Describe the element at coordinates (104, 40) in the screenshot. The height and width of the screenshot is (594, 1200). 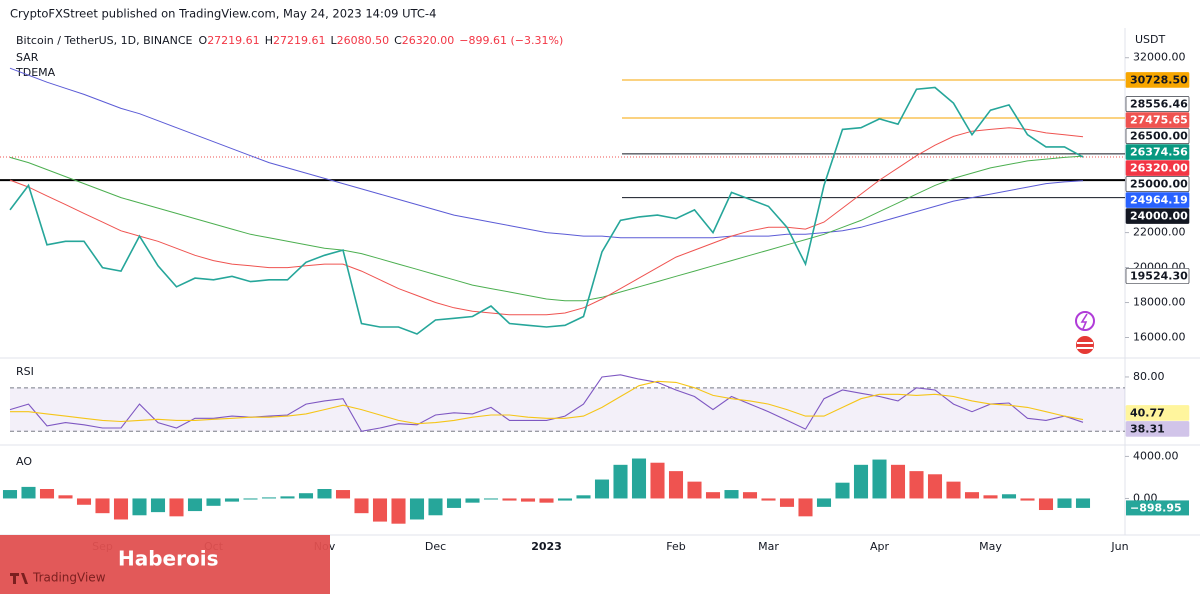
I see `symbol: Bitcoin / TetherUS, 1D, BINANCE` at that location.